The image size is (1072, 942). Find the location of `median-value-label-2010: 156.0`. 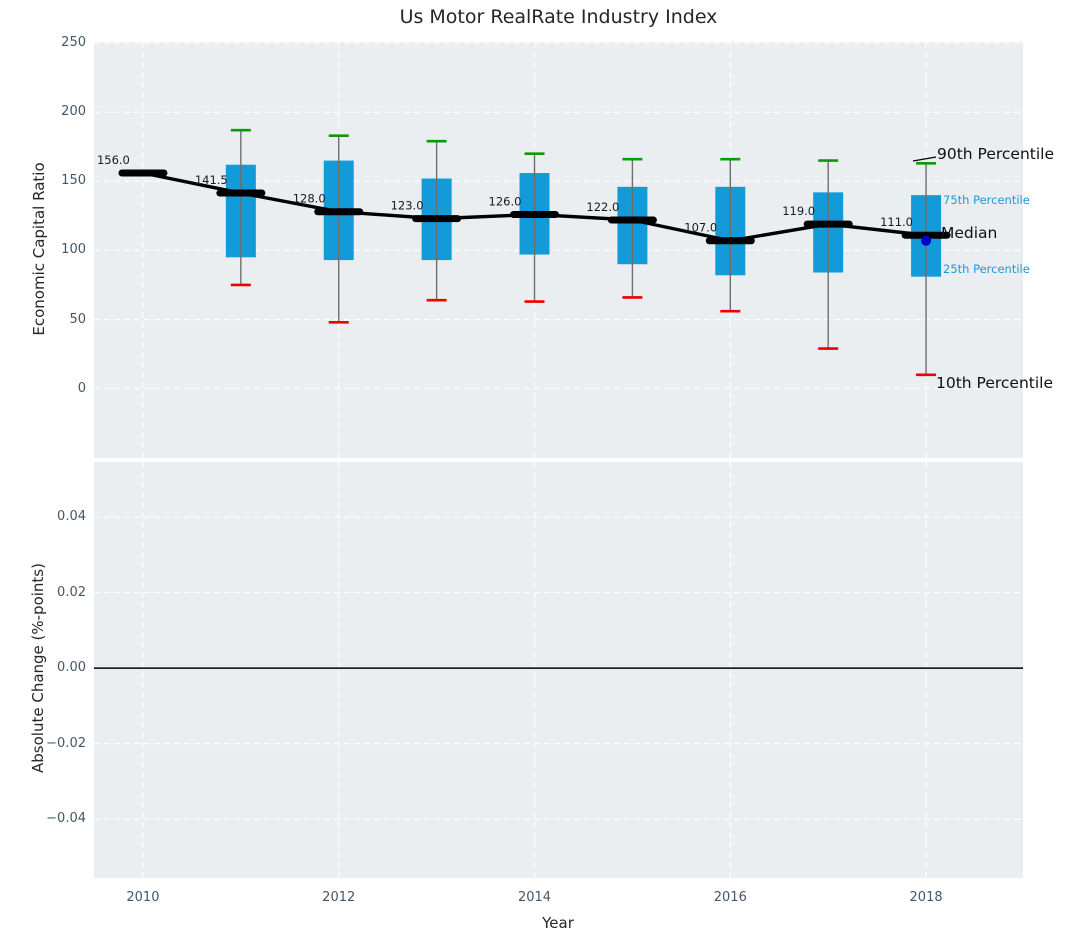

median-value-label-2010: 156.0 is located at coordinates (113, 160).